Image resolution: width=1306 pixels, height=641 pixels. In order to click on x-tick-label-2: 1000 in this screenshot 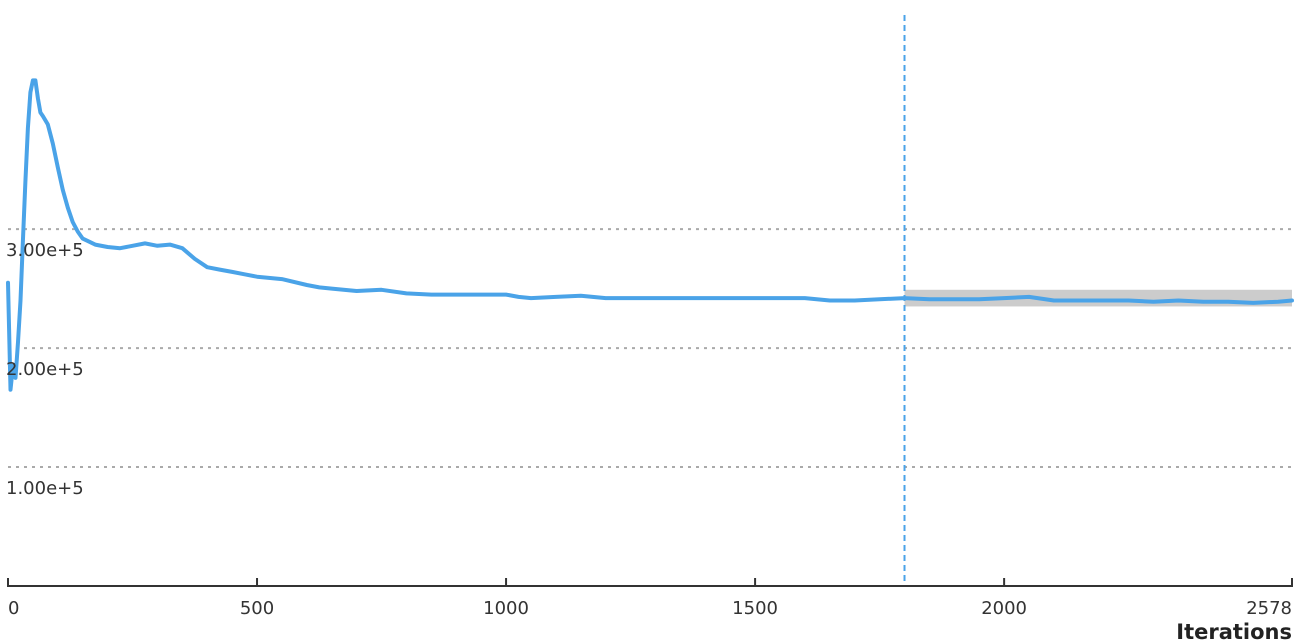, I will do `click(506, 608)`.